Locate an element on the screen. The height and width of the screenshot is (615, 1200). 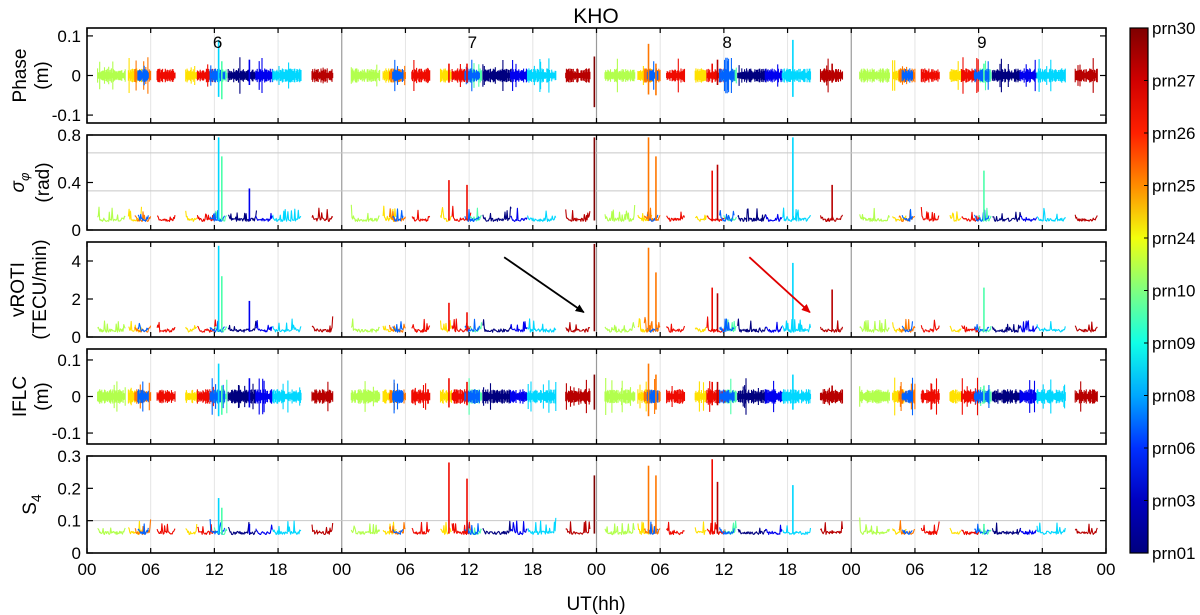
y-axis-label: σφ(rad) is located at coordinates (31, 182).